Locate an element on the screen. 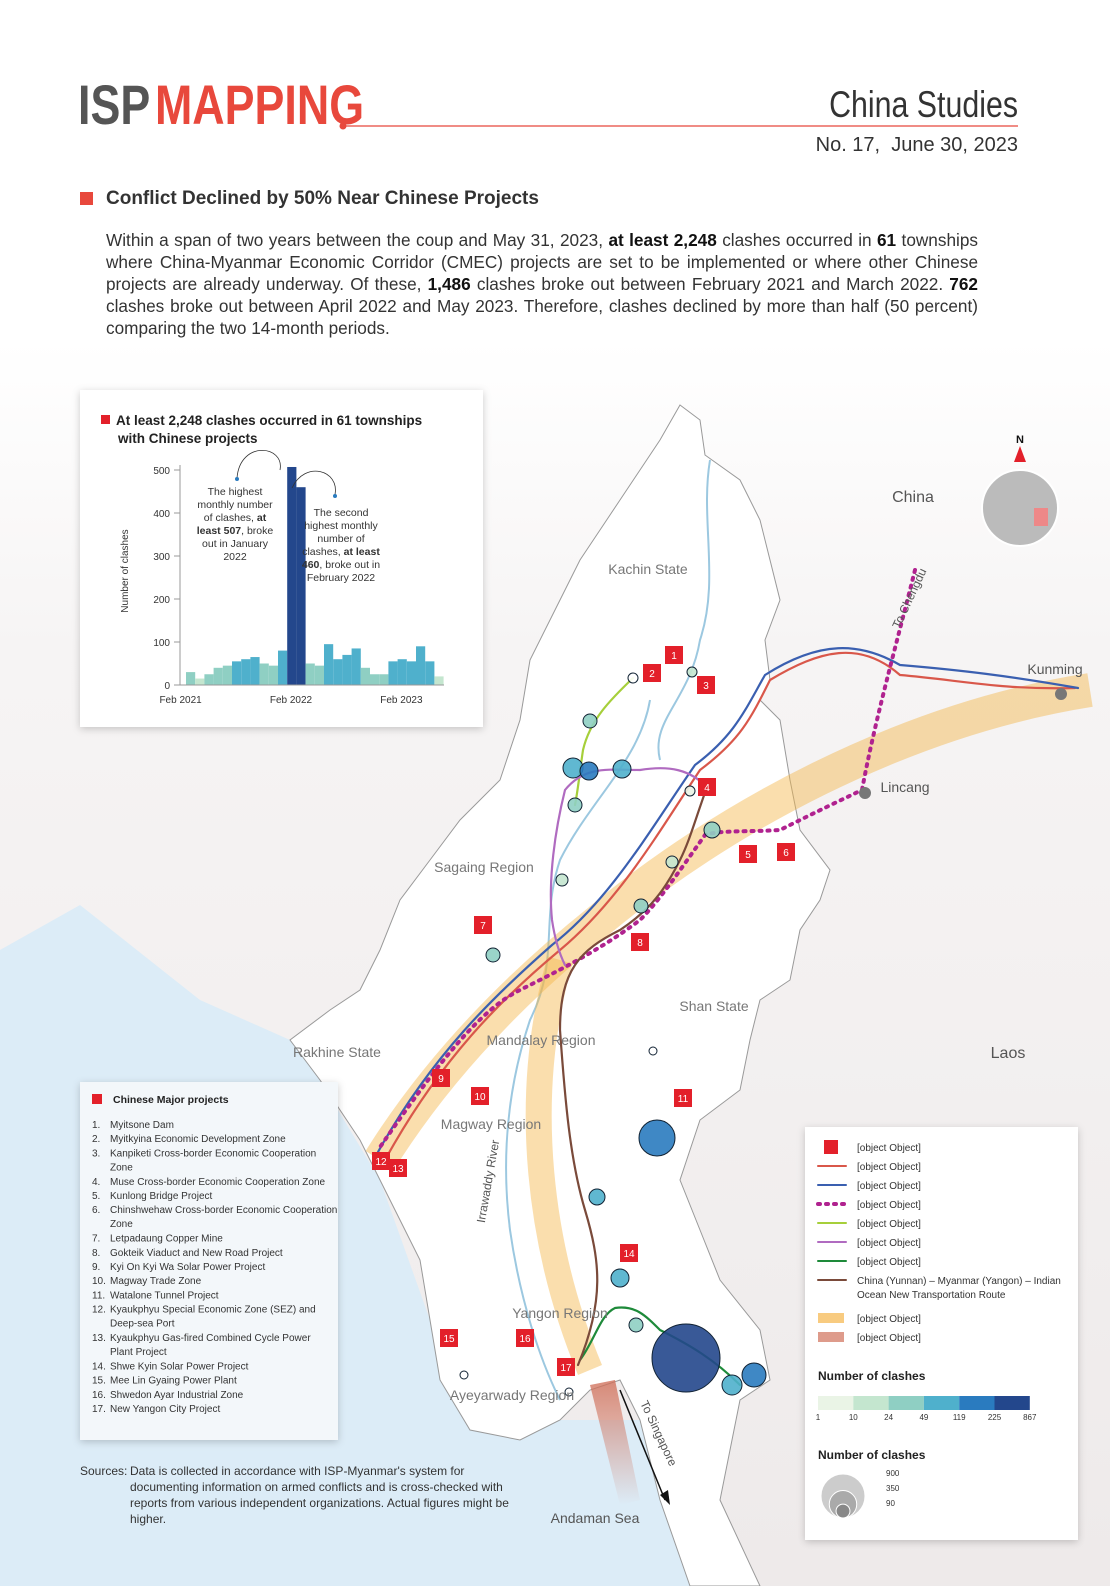 This screenshot has height=1586, width=1110. place-label: Andaman Sea is located at coordinates (595, 1518).